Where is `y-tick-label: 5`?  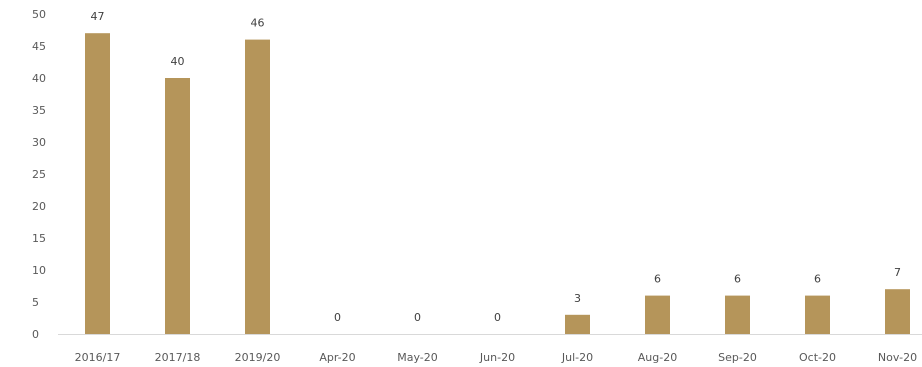 y-tick-label: 5 is located at coordinates (35, 302).